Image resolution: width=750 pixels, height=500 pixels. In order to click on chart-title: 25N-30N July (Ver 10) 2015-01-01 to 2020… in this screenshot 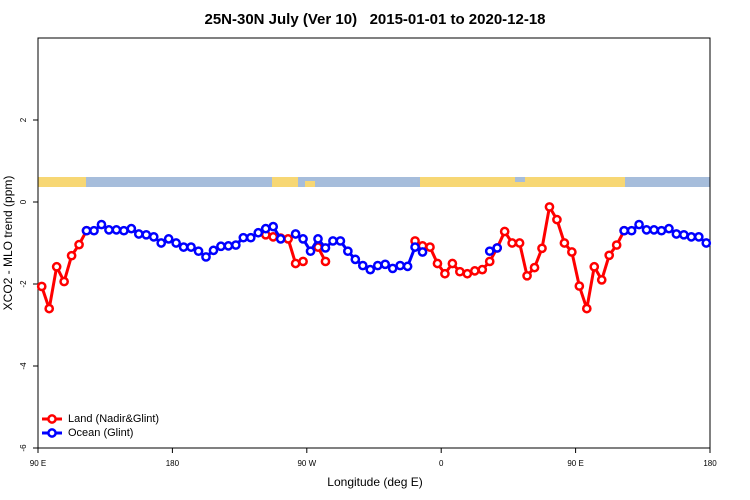, I will do `click(374, 19)`.